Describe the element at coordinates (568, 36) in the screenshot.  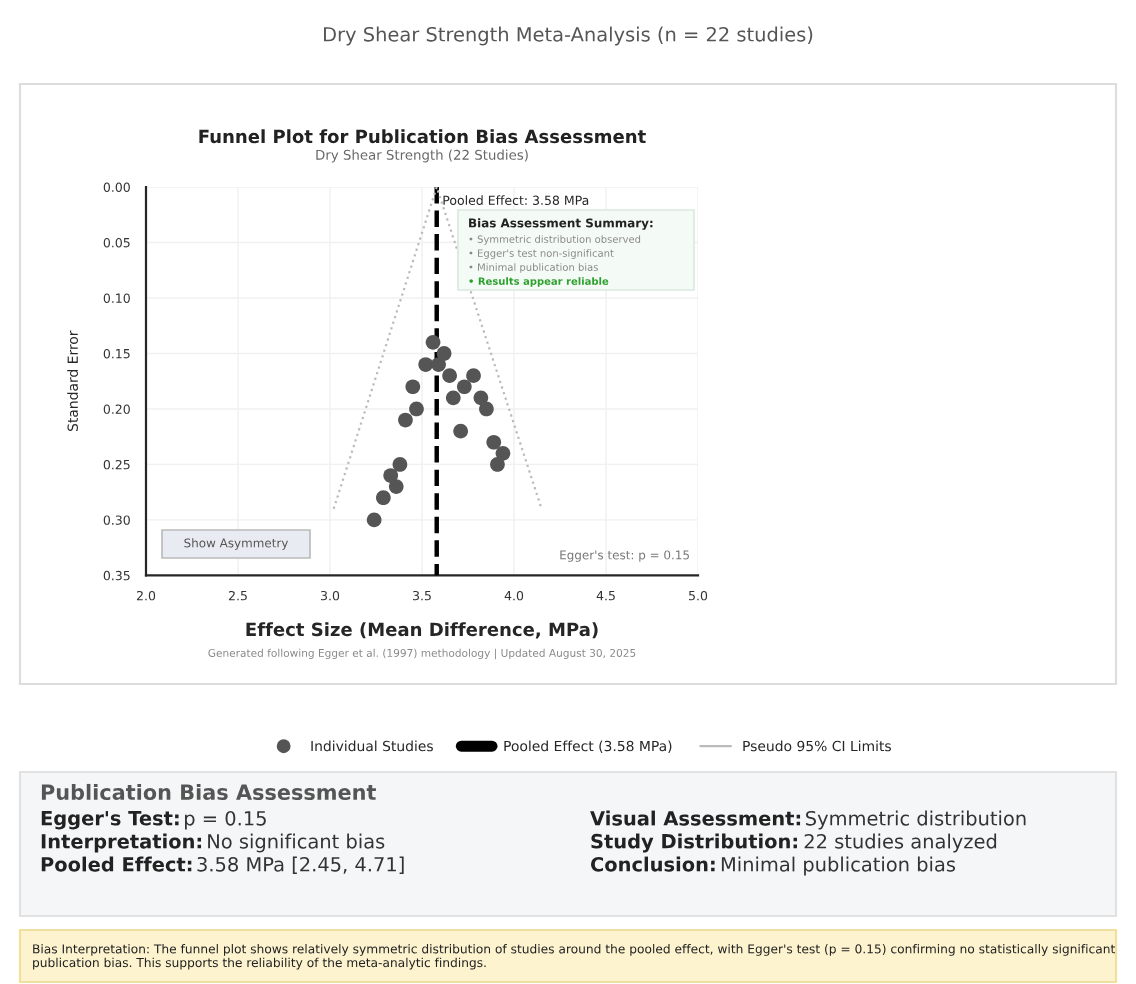
I see `text: Dry Shear Strength Meta-Analysis (n = 22 studies)` at that location.